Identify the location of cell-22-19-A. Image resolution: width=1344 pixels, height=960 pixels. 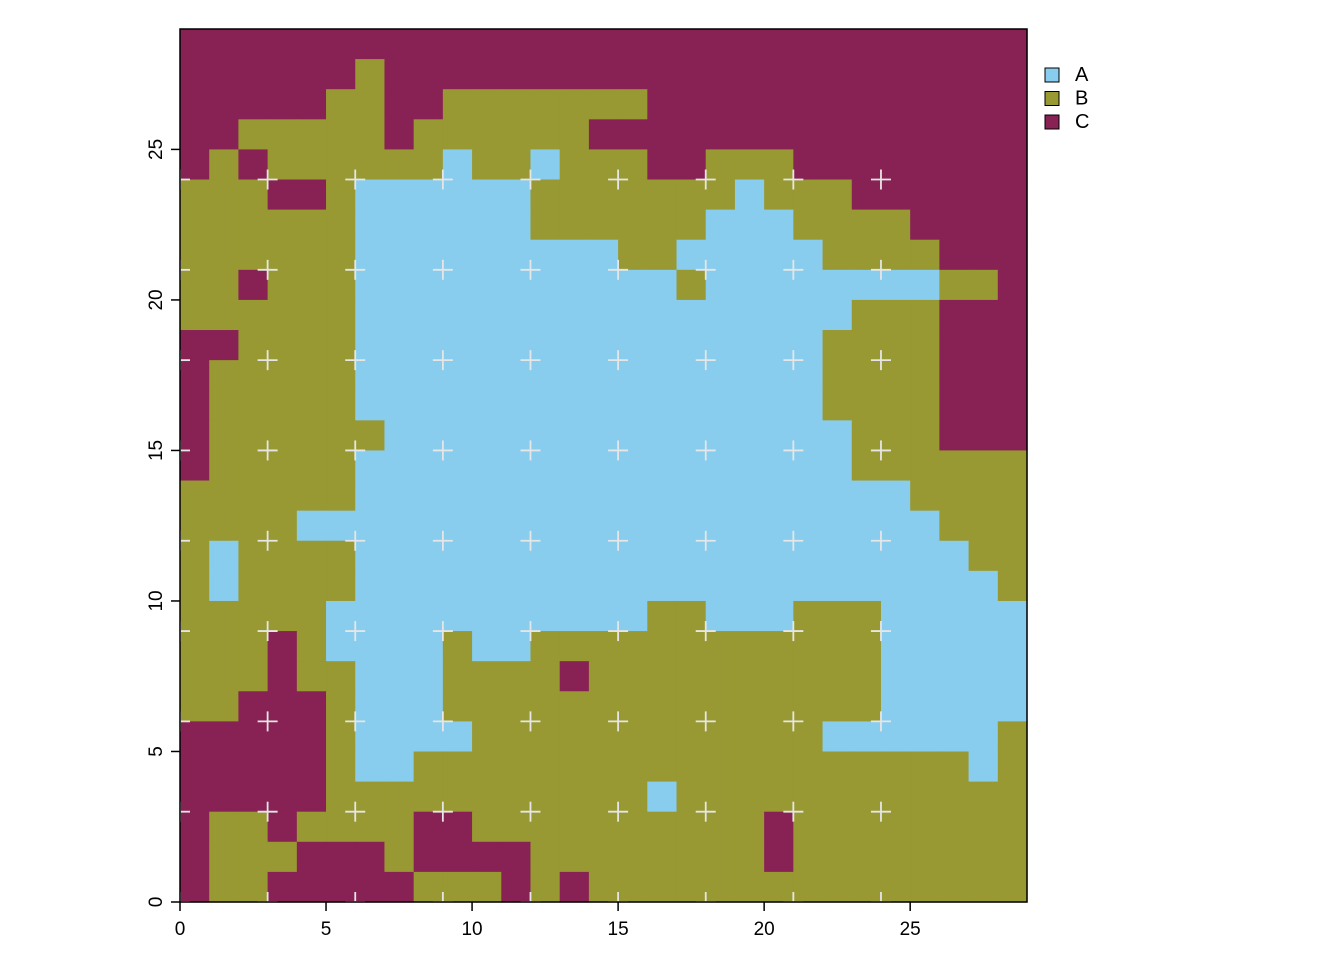
(837, 315).